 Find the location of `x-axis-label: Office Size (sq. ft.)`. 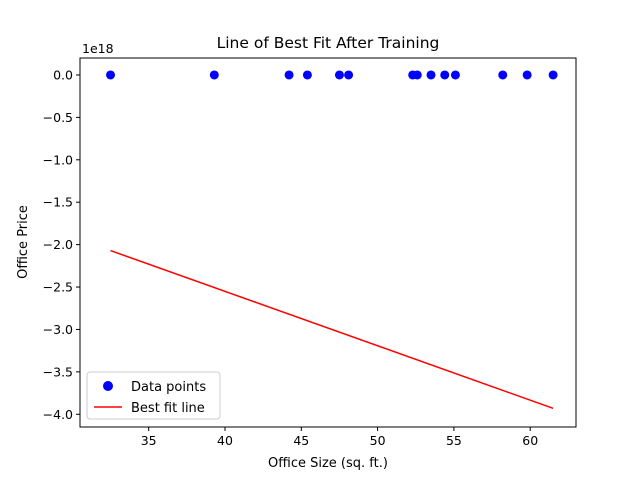

x-axis-label: Office Size (sq. ft.) is located at coordinates (328, 463).